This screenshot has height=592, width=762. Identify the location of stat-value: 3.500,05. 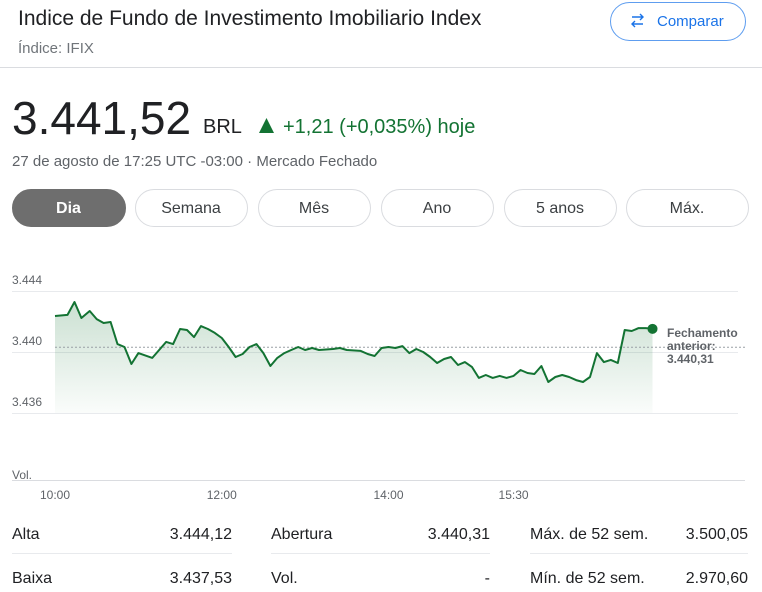
(717, 534).